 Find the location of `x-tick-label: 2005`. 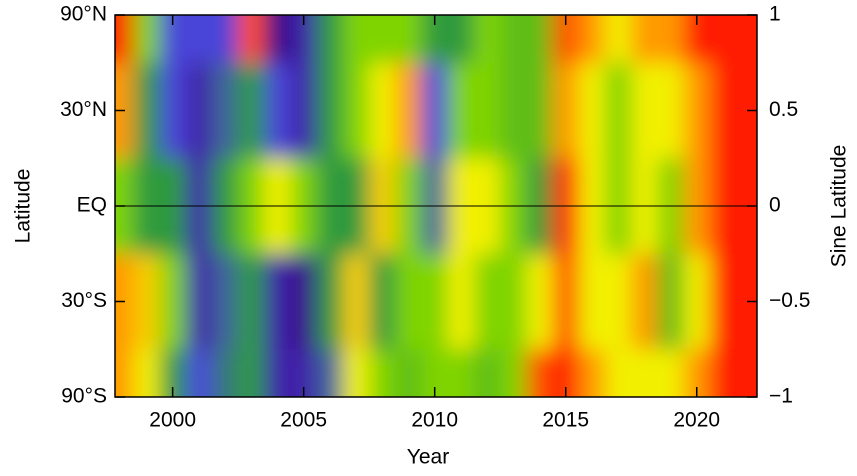

x-tick-label: 2005 is located at coordinates (303, 420).